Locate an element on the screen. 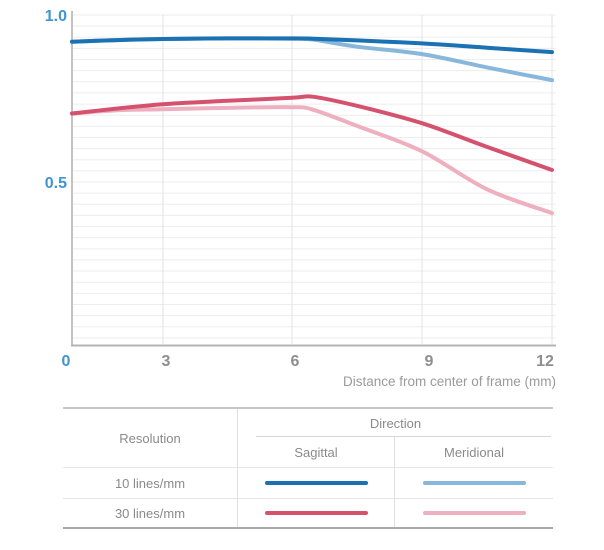 This screenshot has width=604, height=550. y-axis-line is located at coordinates (72, 178).